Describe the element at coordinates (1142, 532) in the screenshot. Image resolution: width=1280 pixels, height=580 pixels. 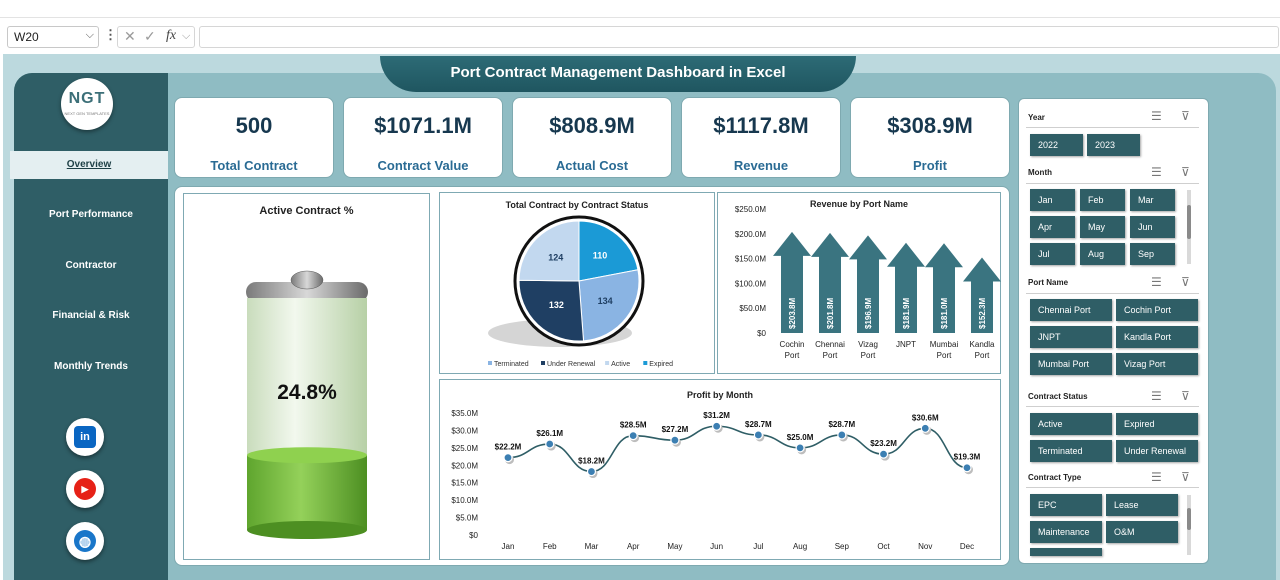
I see `slicer-type-om: O&M` at that location.